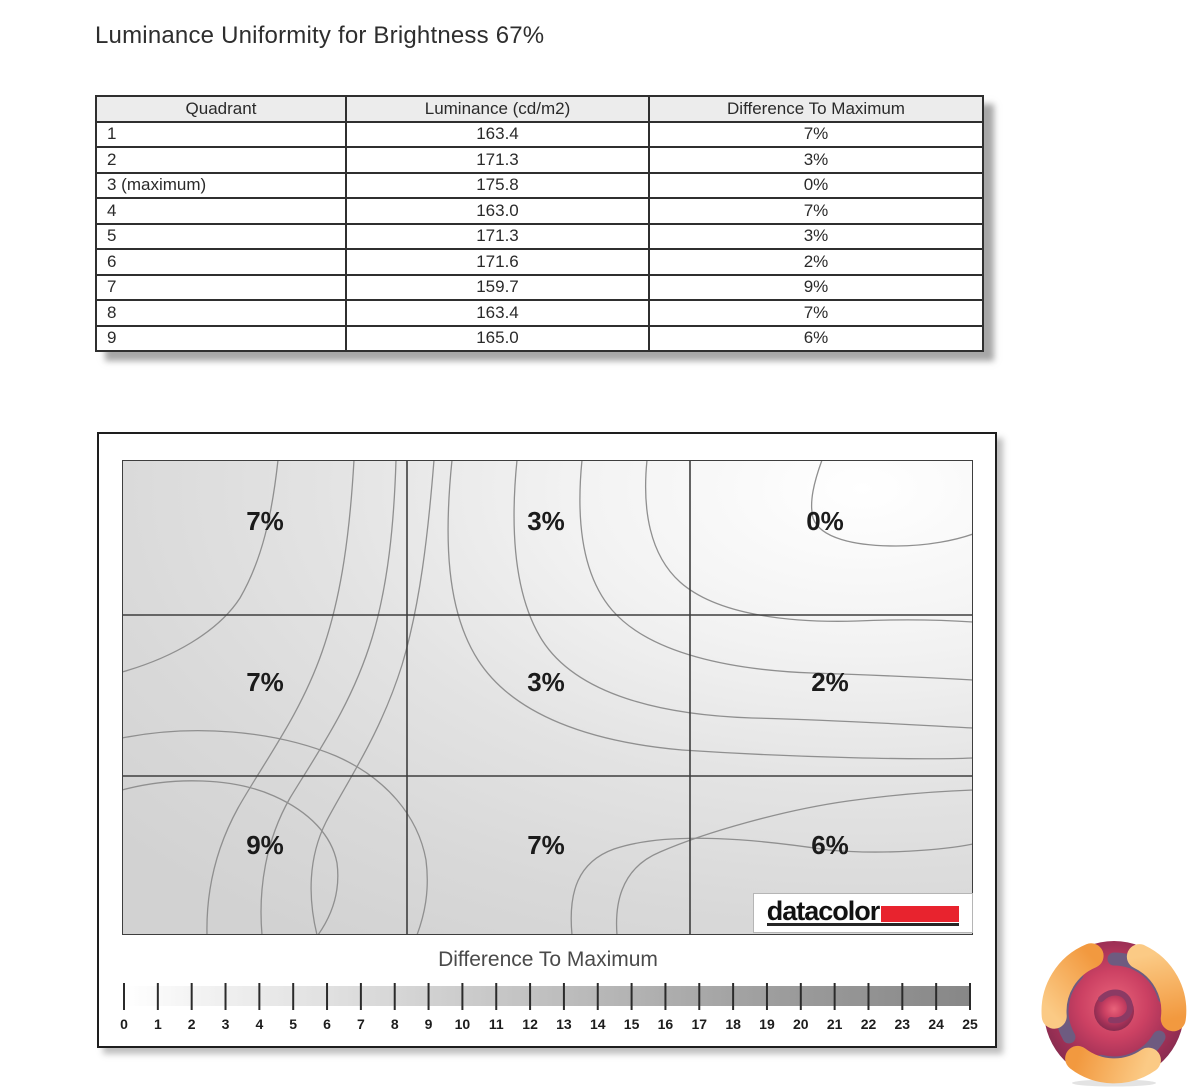  What do you see at coordinates (801, 1024) in the screenshot?
I see `colorbar-tick-label: 20` at bounding box center [801, 1024].